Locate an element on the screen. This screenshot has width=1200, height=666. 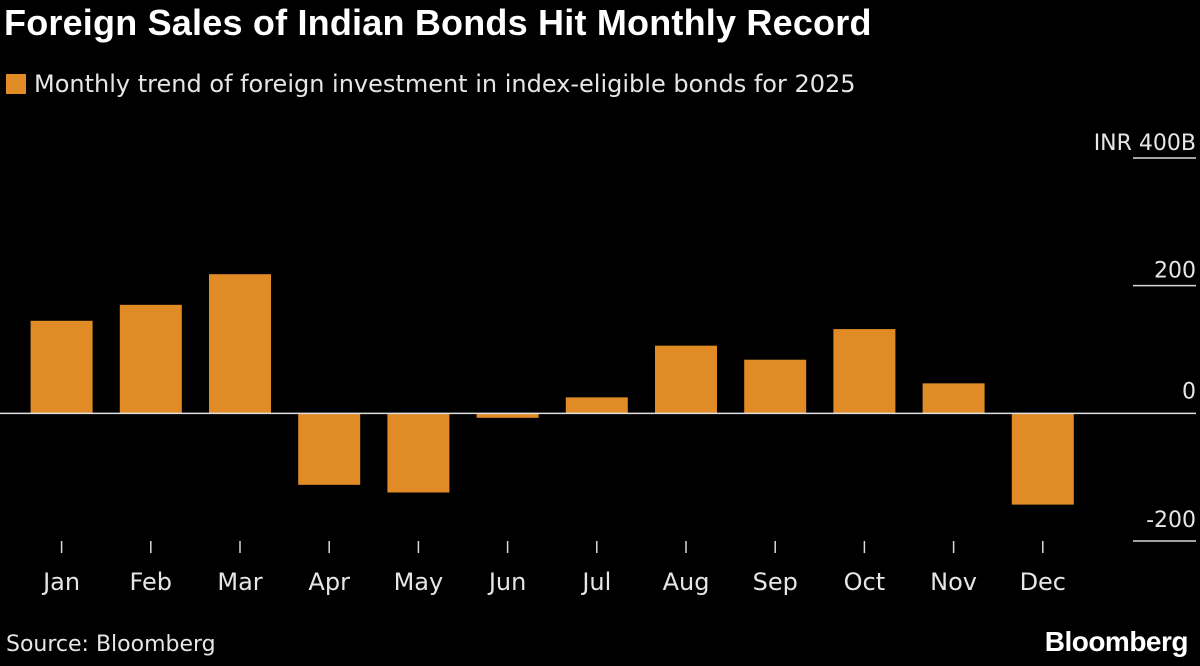
bar-aug is located at coordinates (686, 379).